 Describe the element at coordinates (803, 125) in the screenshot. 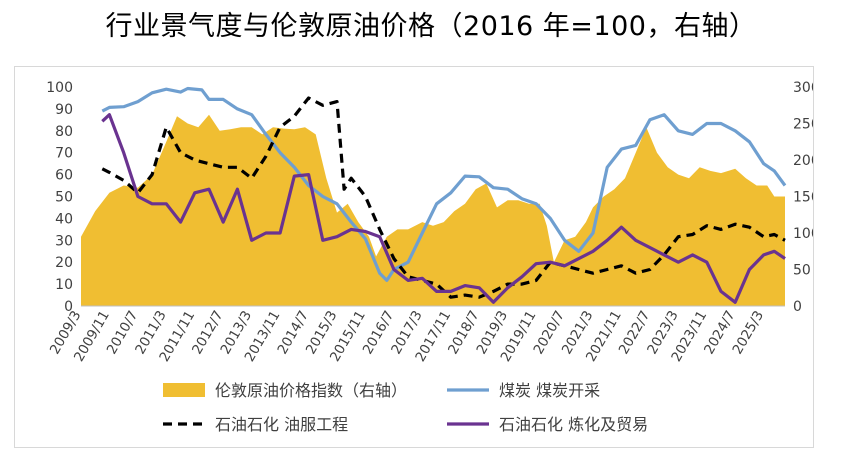

I see `y-right-tick-label: 250` at that location.